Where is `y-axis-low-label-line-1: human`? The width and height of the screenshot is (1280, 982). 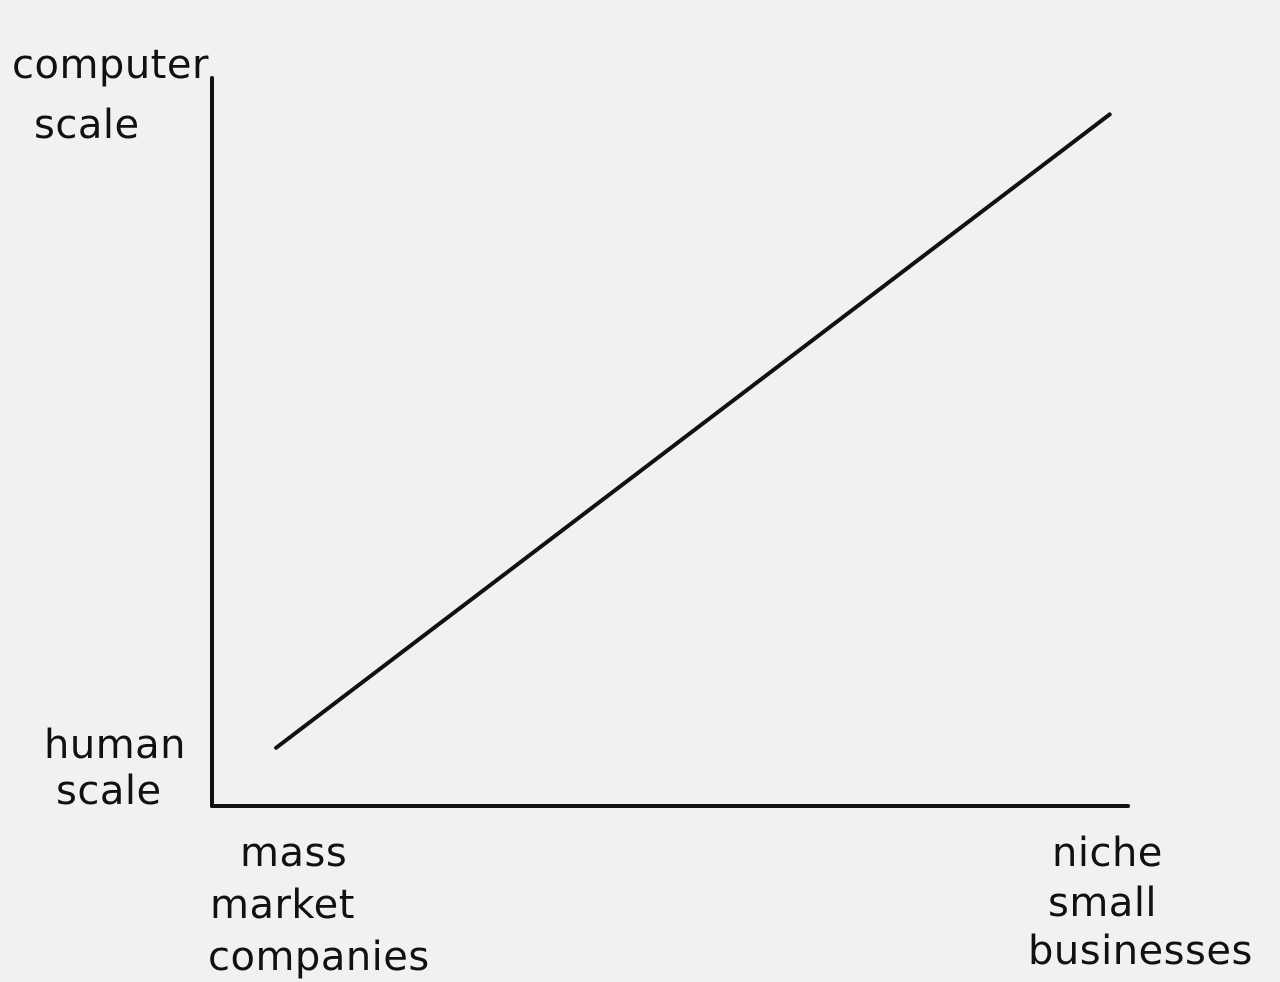 y-axis-low-label-line-1: human is located at coordinates (115, 745).